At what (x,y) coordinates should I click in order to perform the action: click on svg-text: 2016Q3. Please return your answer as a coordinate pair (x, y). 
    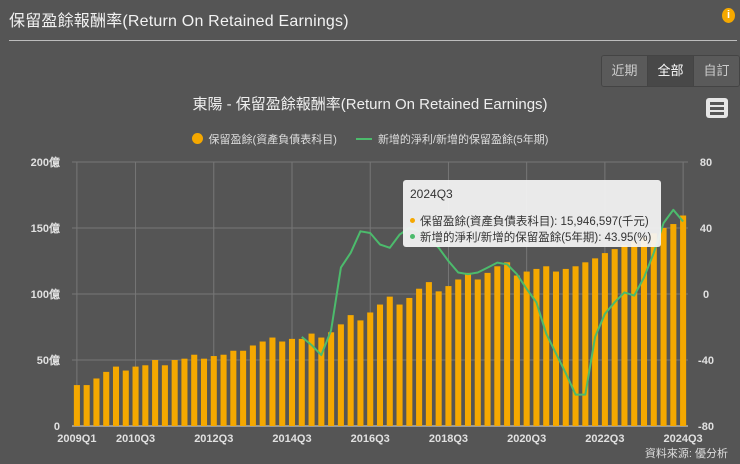
    Looking at the image, I should click on (370, 439).